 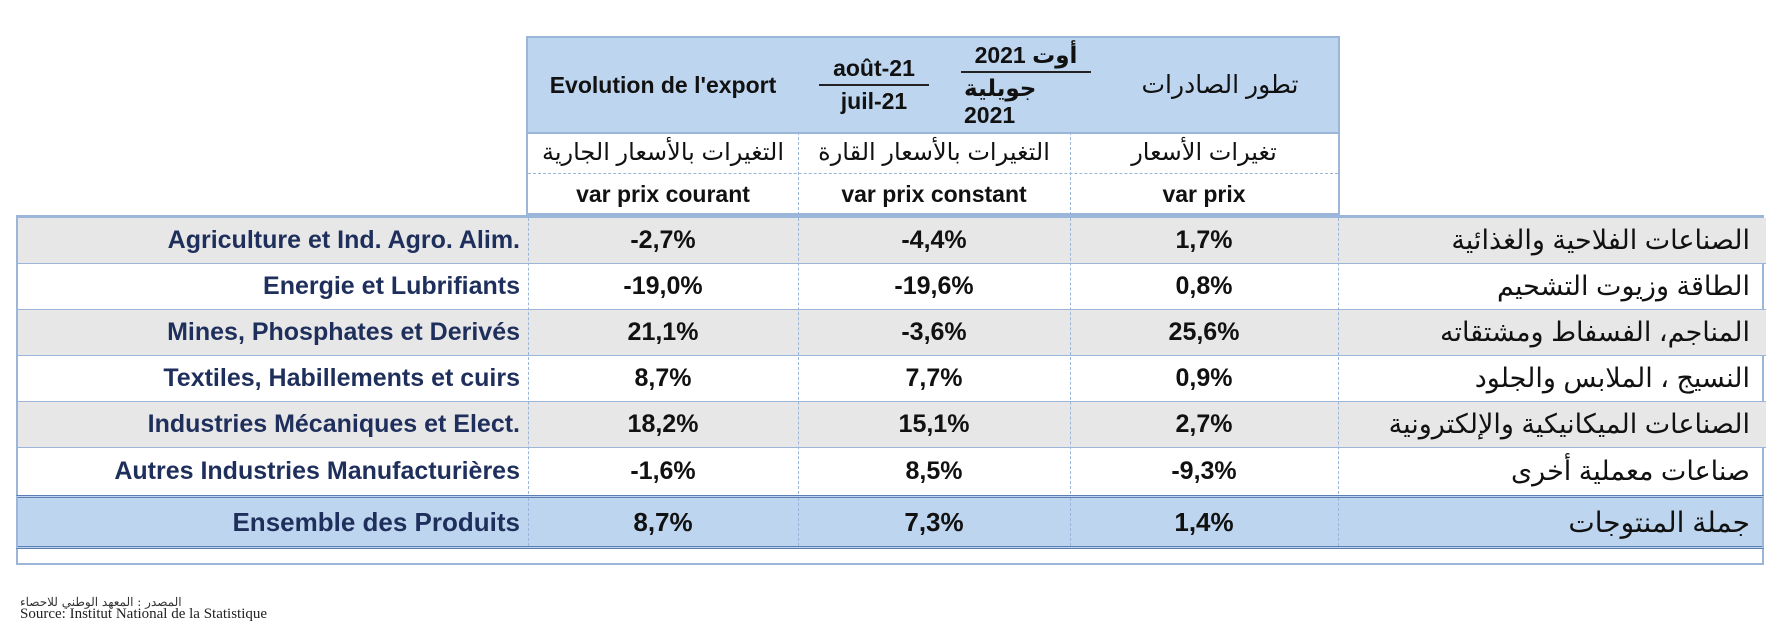 What do you see at coordinates (1220, 85) in the screenshot?
I see `header-evolution-ar: تطور الصادرات` at bounding box center [1220, 85].